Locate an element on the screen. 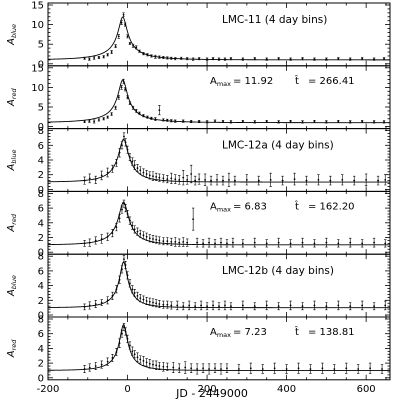 This screenshot has width=400, height=401. x-tick-label: 400 is located at coordinates (286, 389).